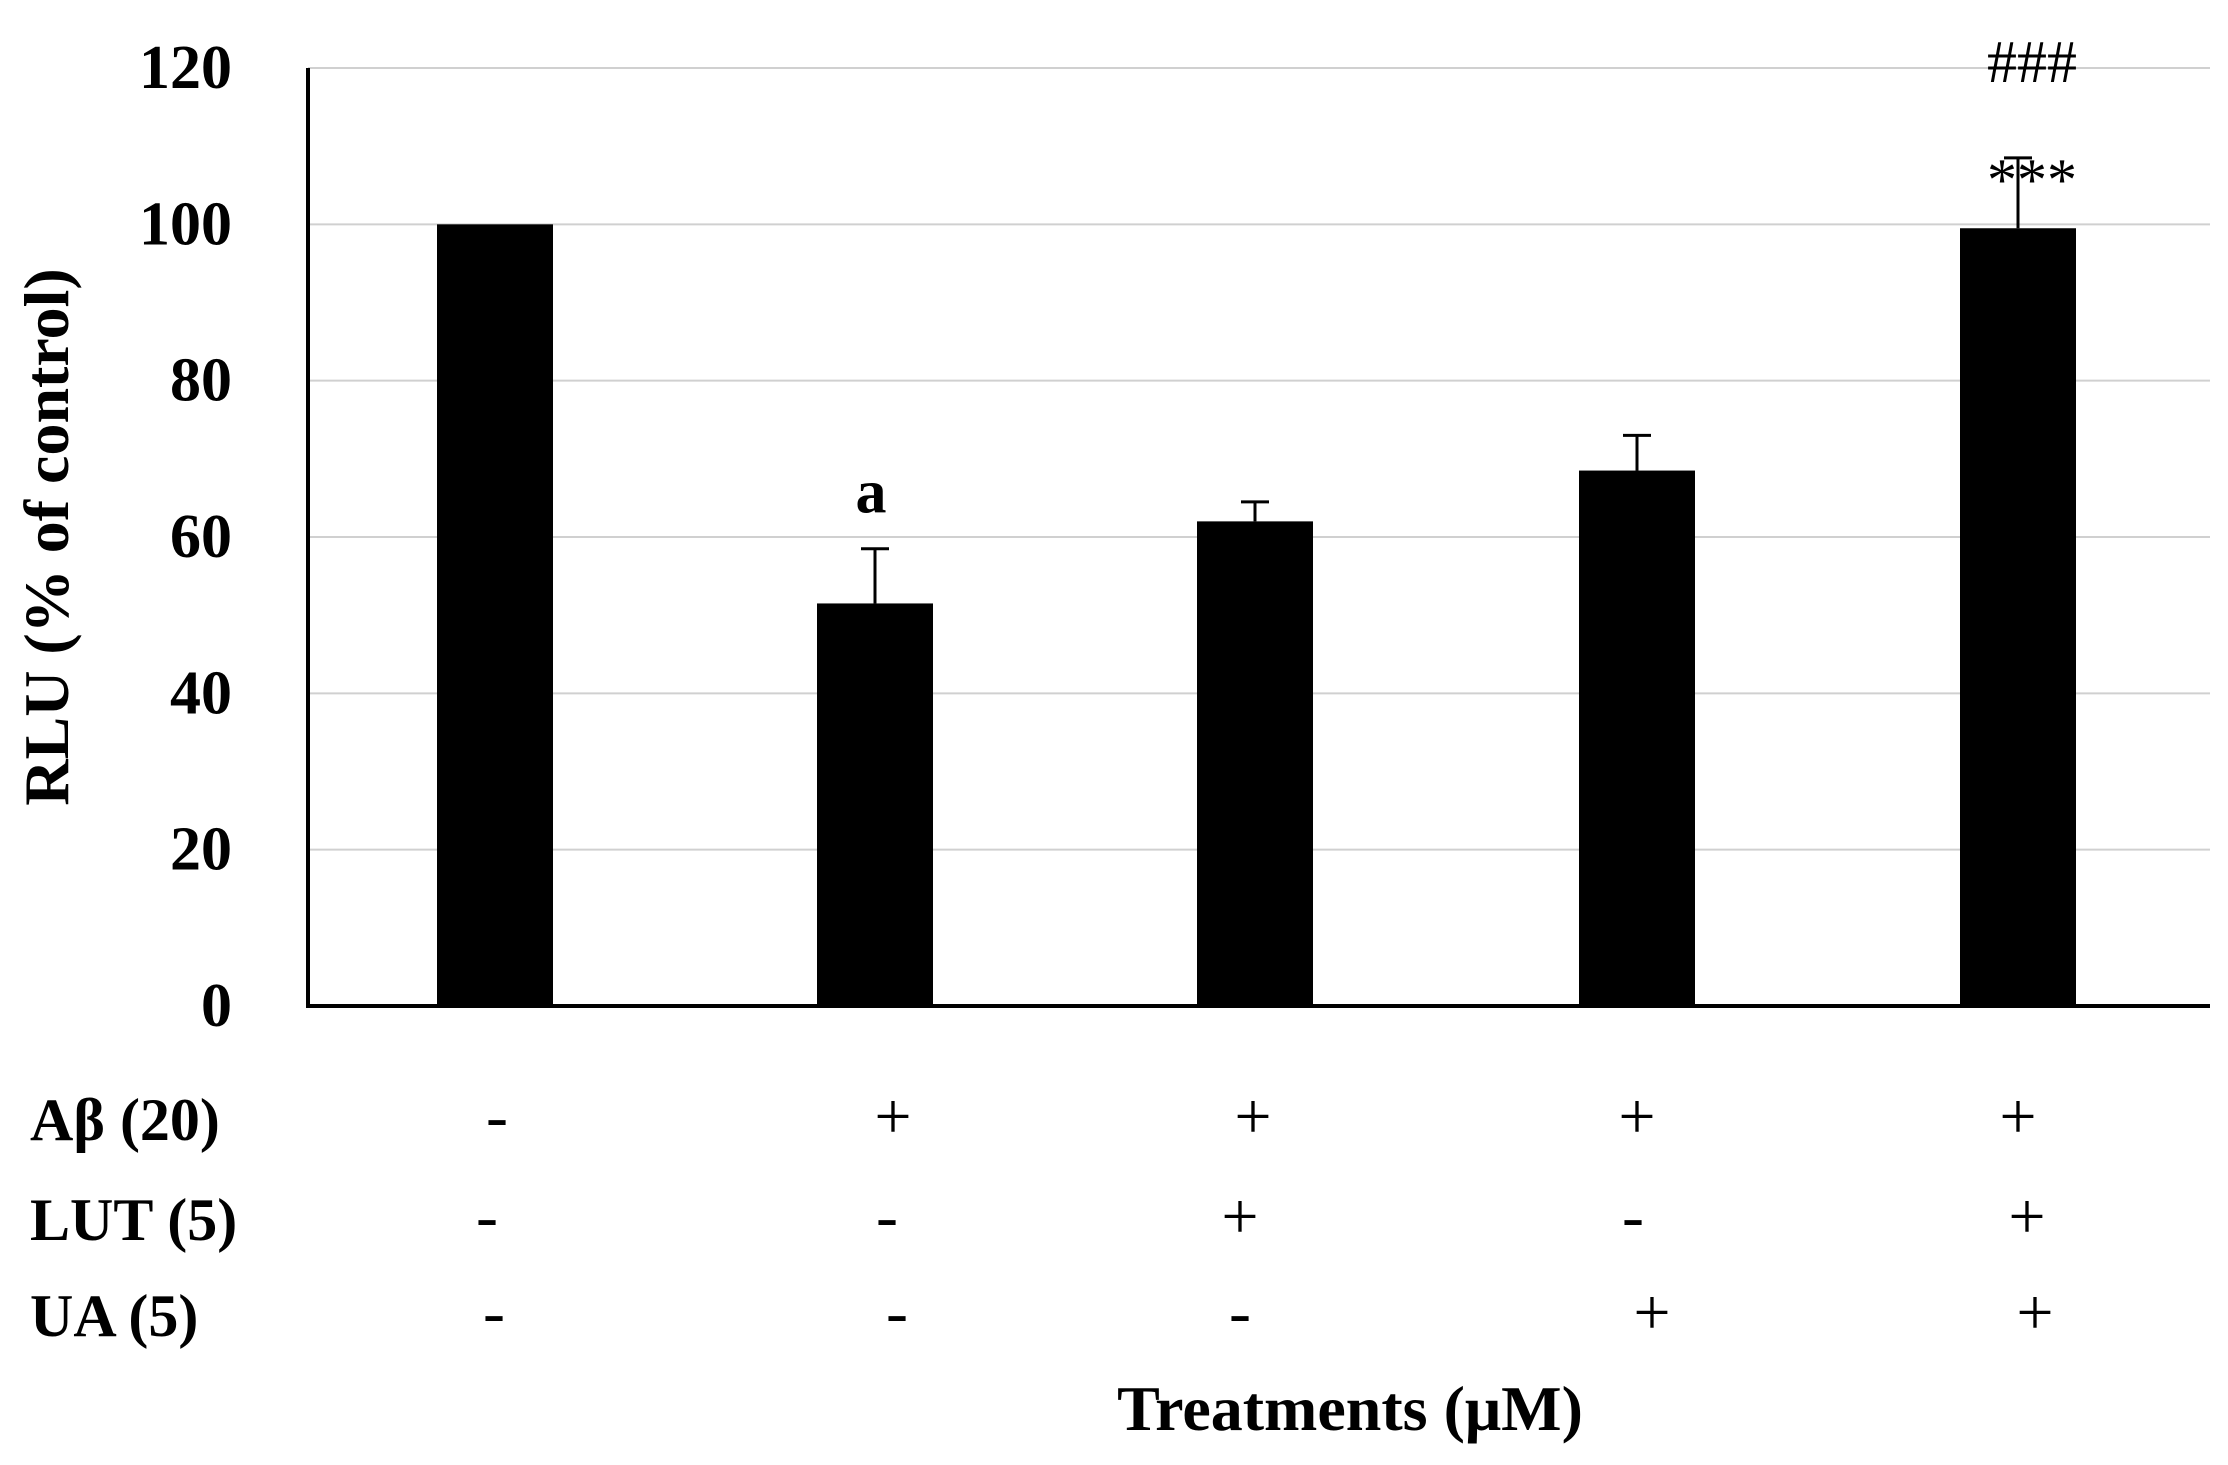 Image resolution: width=2228 pixels, height=1465 pixels. I want to click on treatment-sign-1-3: +, so click(1252, 1116).